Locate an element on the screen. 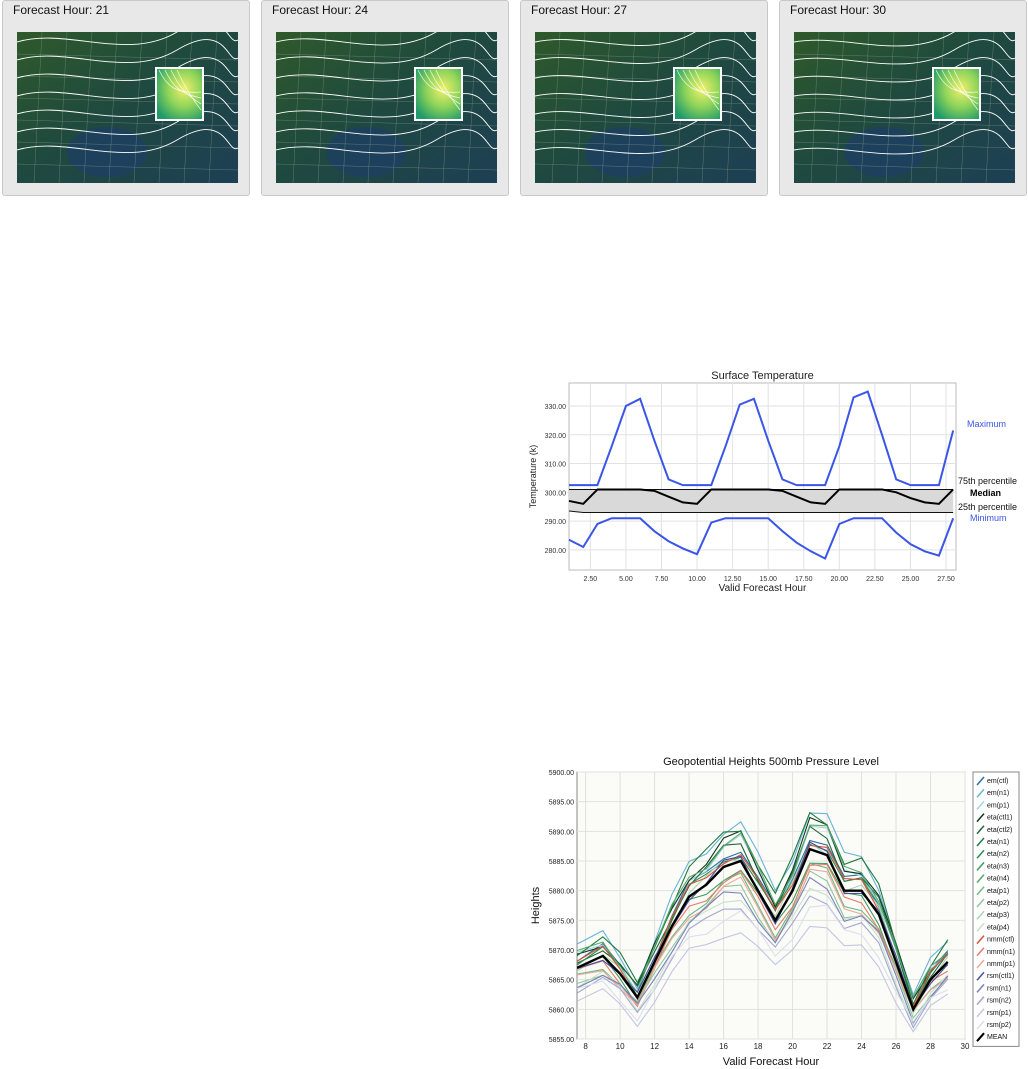 Image resolution: width=1028 pixels, height=1069 pixels. y-tick-label: 5875.00 is located at coordinates (561, 921).